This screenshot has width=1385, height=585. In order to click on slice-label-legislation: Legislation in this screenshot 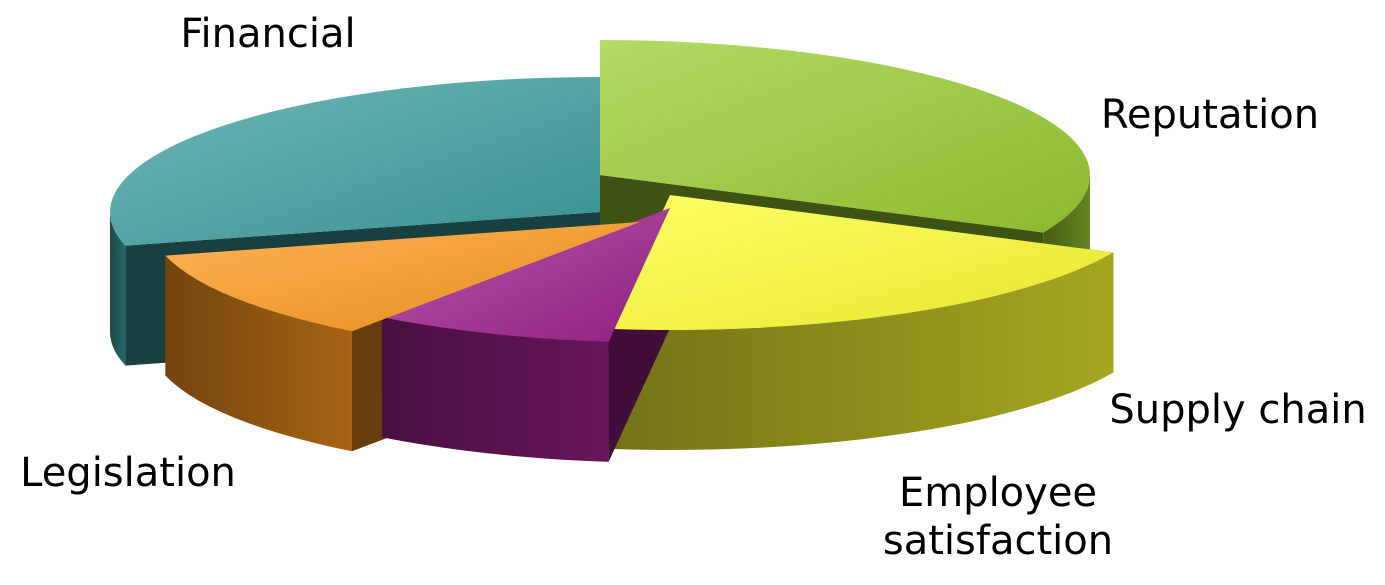, I will do `click(128, 473)`.